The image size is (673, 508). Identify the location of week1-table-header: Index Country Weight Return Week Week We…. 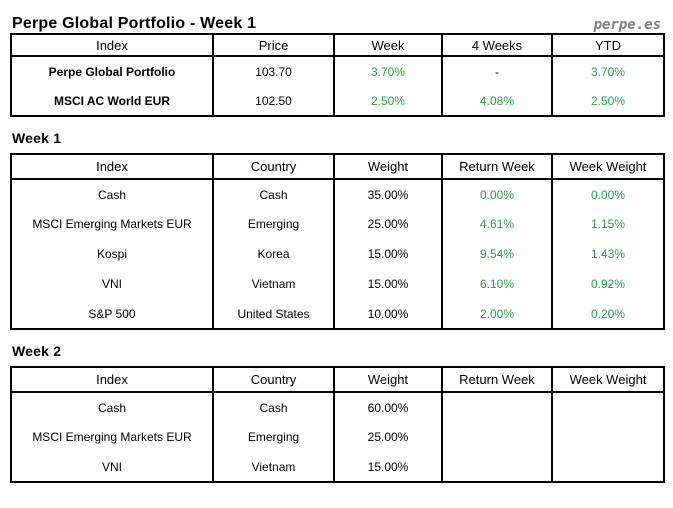
(337, 167).